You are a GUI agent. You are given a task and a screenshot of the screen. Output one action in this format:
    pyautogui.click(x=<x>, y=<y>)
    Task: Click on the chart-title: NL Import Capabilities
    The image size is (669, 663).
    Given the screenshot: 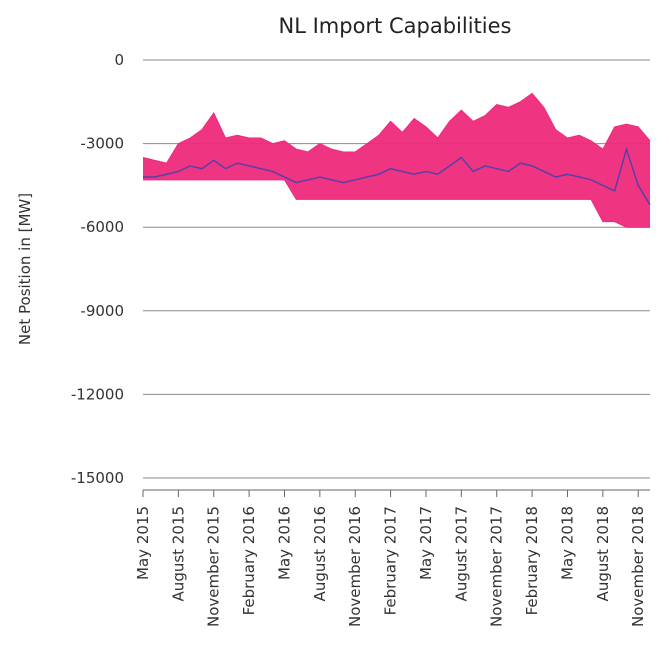 What is the action you would take?
    pyautogui.click(x=395, y=26)
    